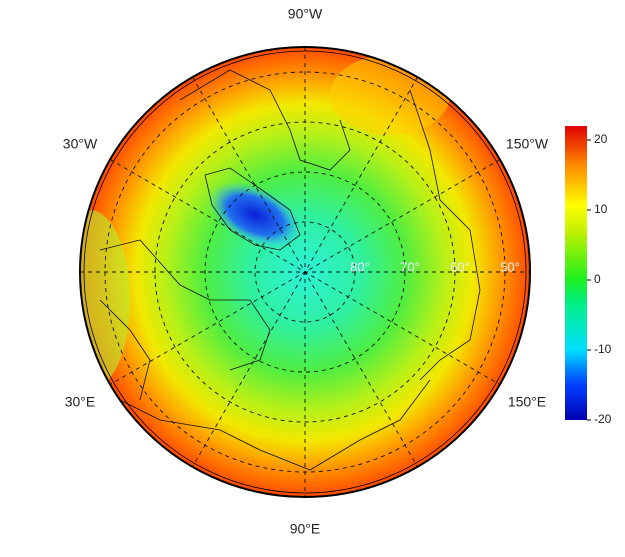  I want to click on longitude-label: 90°E, so click(305, 529).